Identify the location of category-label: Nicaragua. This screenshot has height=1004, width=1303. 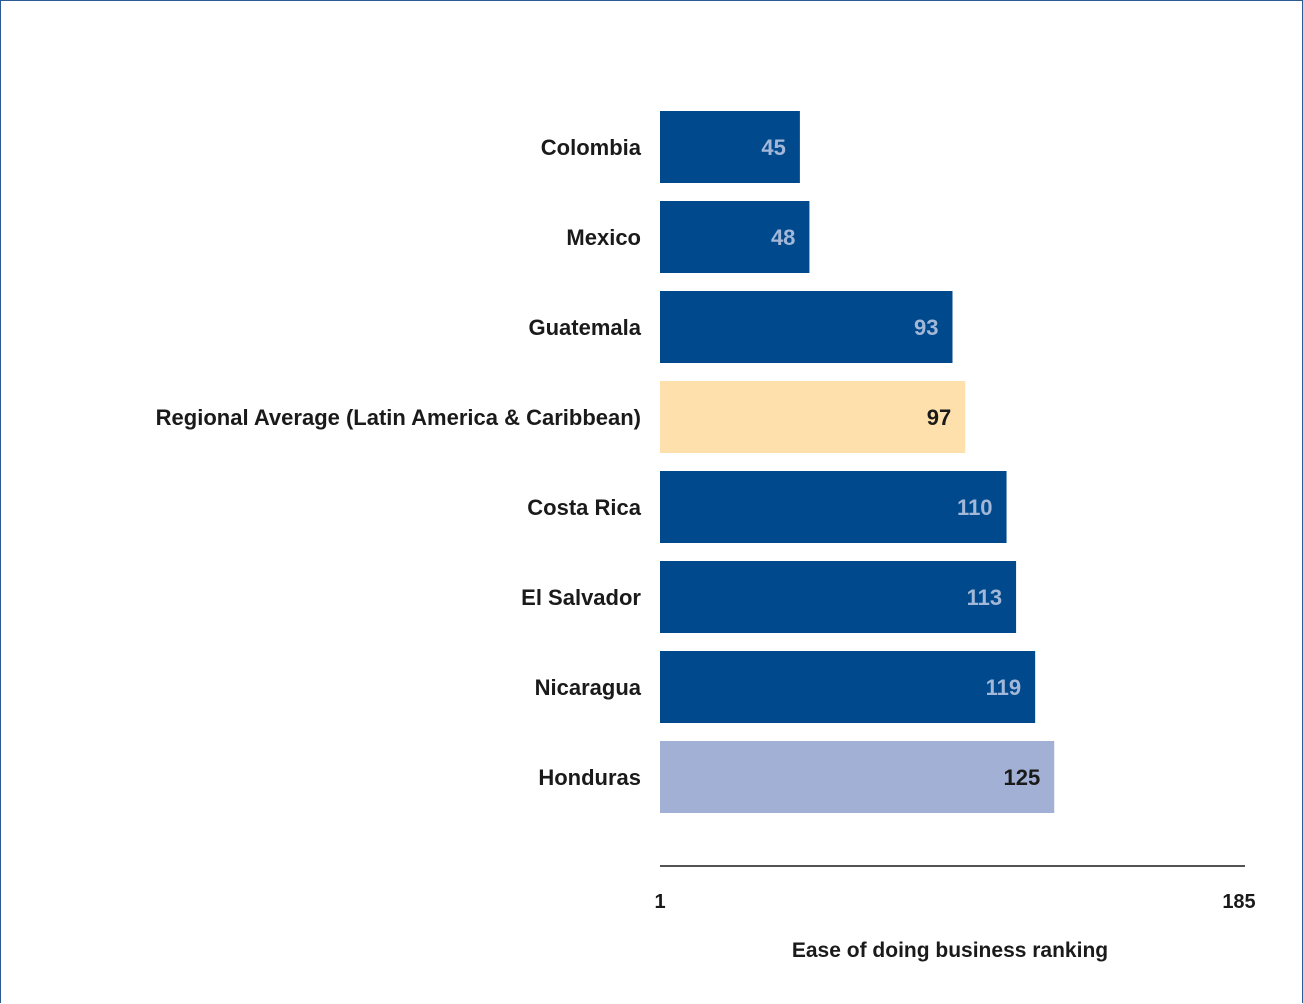
(588, 687).